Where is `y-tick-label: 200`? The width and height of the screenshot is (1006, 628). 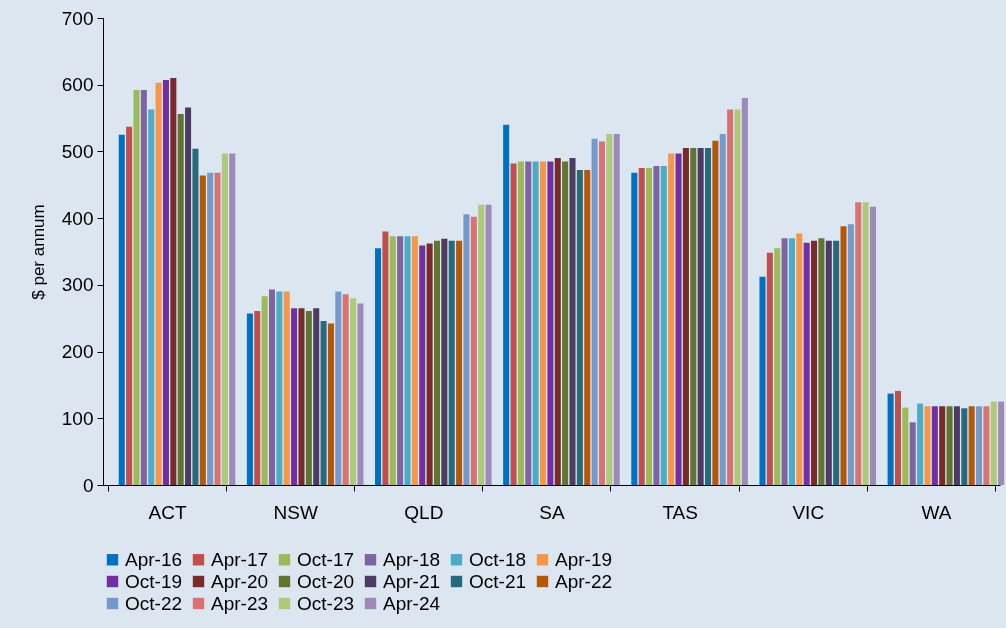
y-tick-label: 200 is located at coordinates (77, 352).